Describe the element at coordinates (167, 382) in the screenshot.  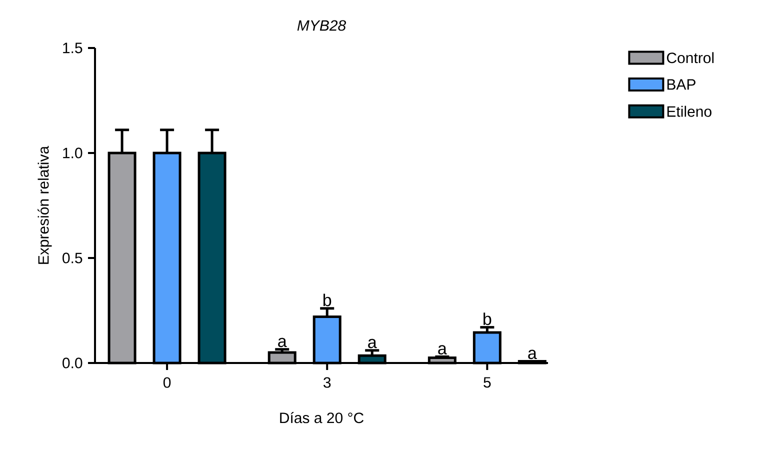
I see `x-tick-label: 0` at that location.